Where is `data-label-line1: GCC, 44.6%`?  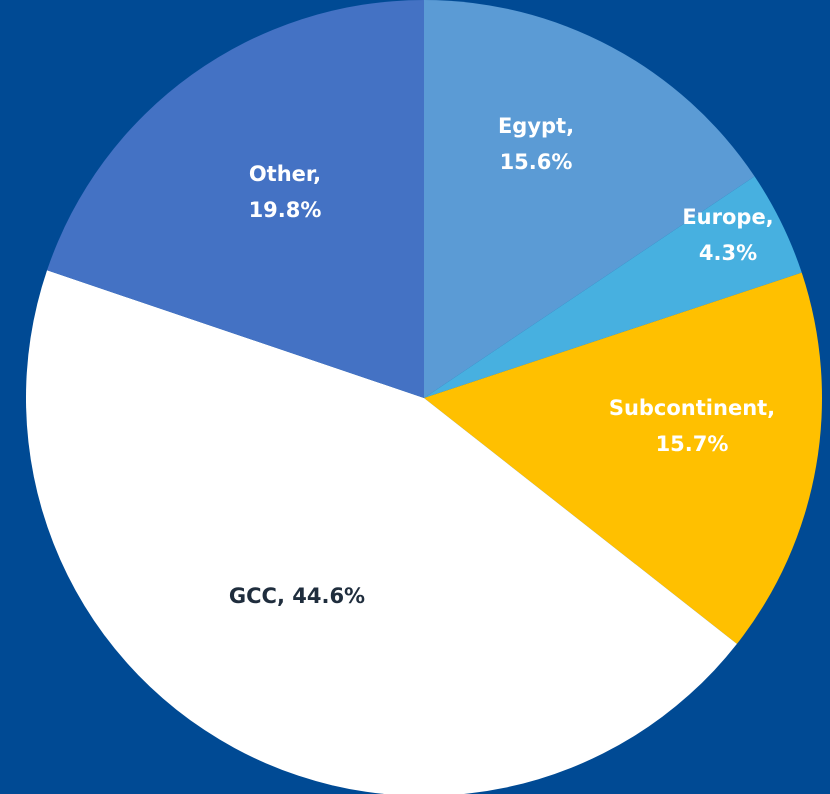 data-label-line1: GCC, 44.6% is located at coordinates (297, 596).